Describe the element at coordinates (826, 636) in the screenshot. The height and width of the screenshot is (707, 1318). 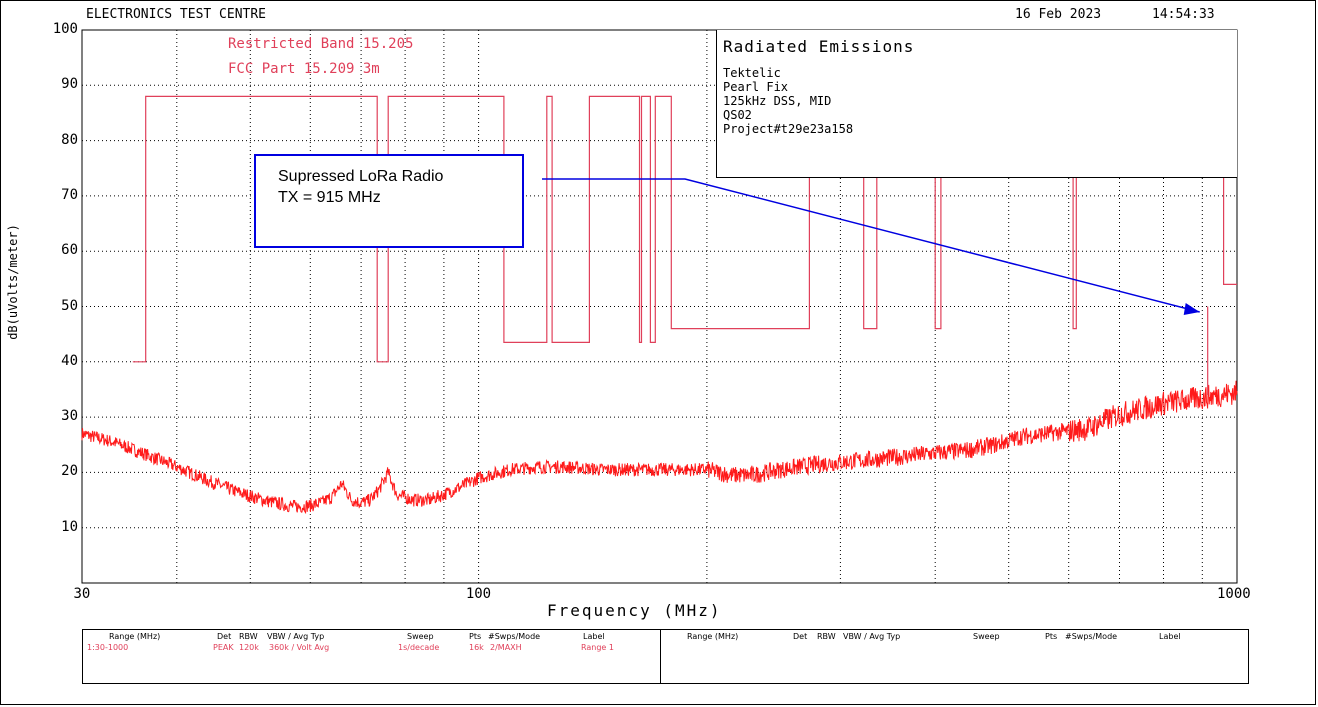
I see `legend-header-rbw-2: RBW` at that location.